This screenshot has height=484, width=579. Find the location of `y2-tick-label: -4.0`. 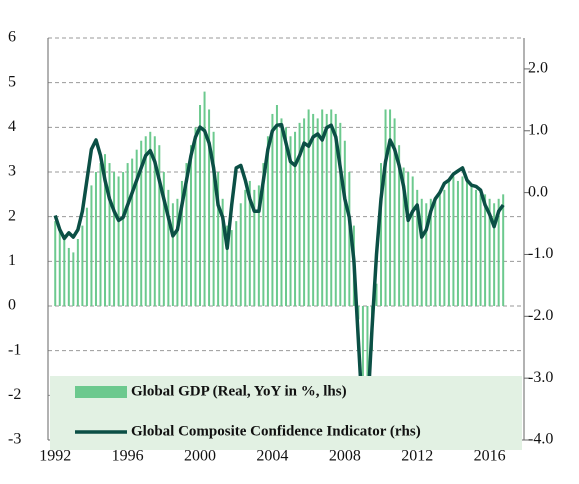

y2-tick-label: -4.0 is located at coordinates (540, 439).